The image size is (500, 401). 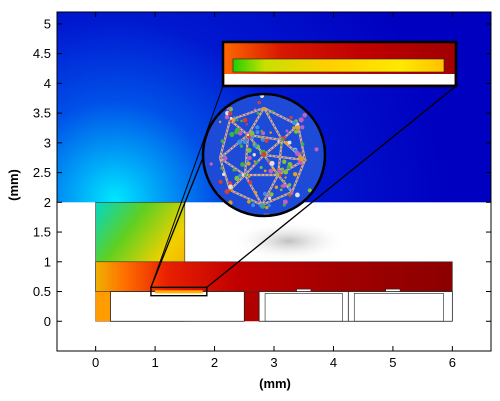 What do you see at coordinates (47, 321) in the screenshot?
I see `y-tick-label: 0` at bounding box center [47, 321].